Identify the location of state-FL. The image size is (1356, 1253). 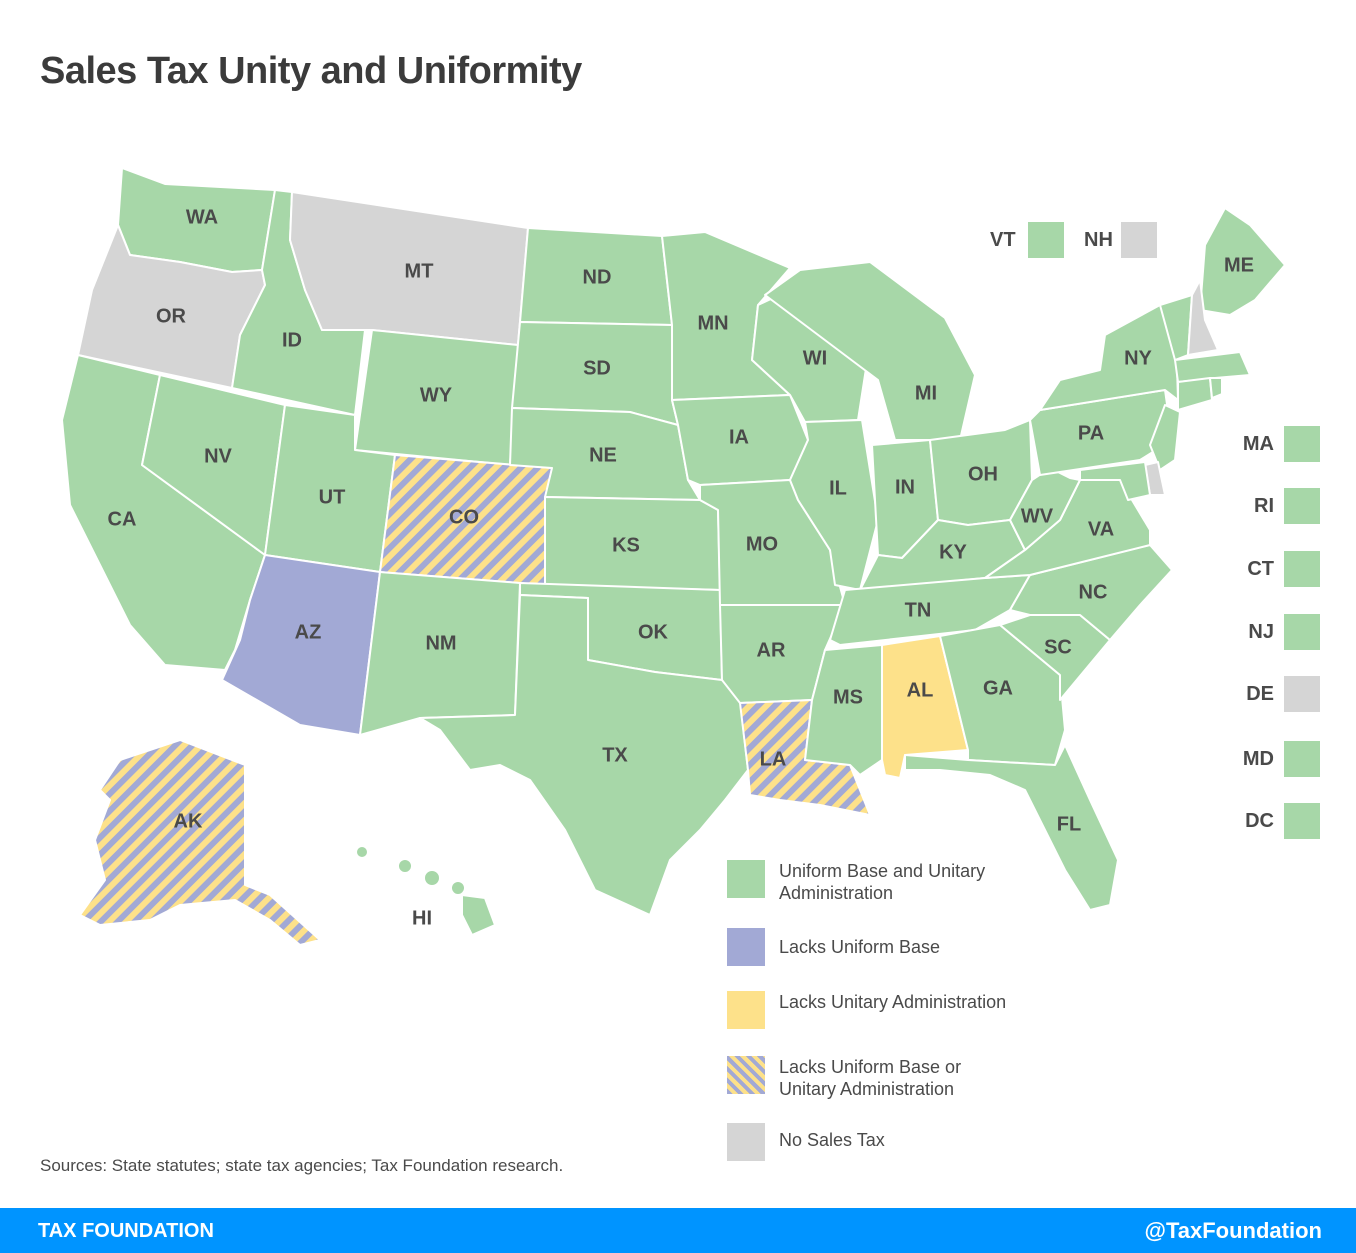
(1011, 827).